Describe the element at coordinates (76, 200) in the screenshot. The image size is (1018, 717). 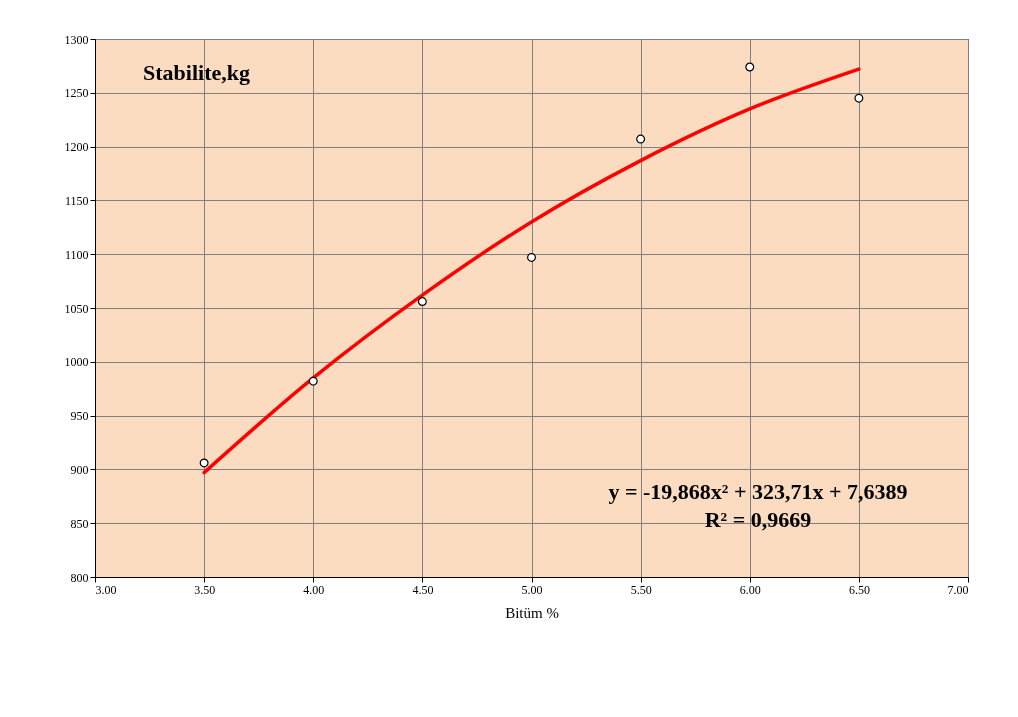
I see `y-tick-label: 1150` at that location.